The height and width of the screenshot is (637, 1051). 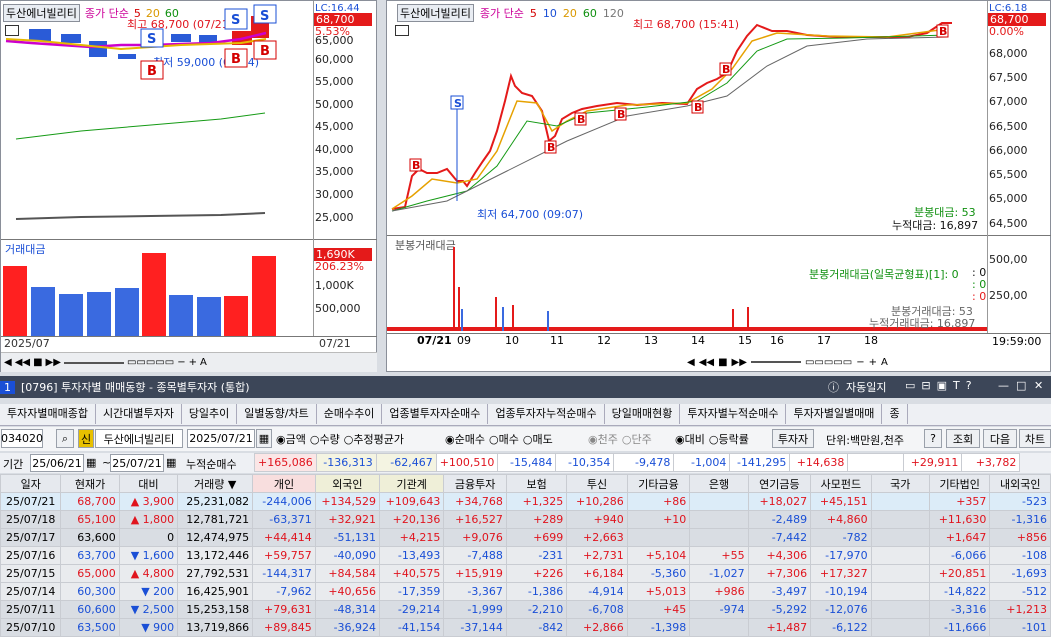 I want to click on radio-avg: ○추정평균가, so click(x=373, y=439).